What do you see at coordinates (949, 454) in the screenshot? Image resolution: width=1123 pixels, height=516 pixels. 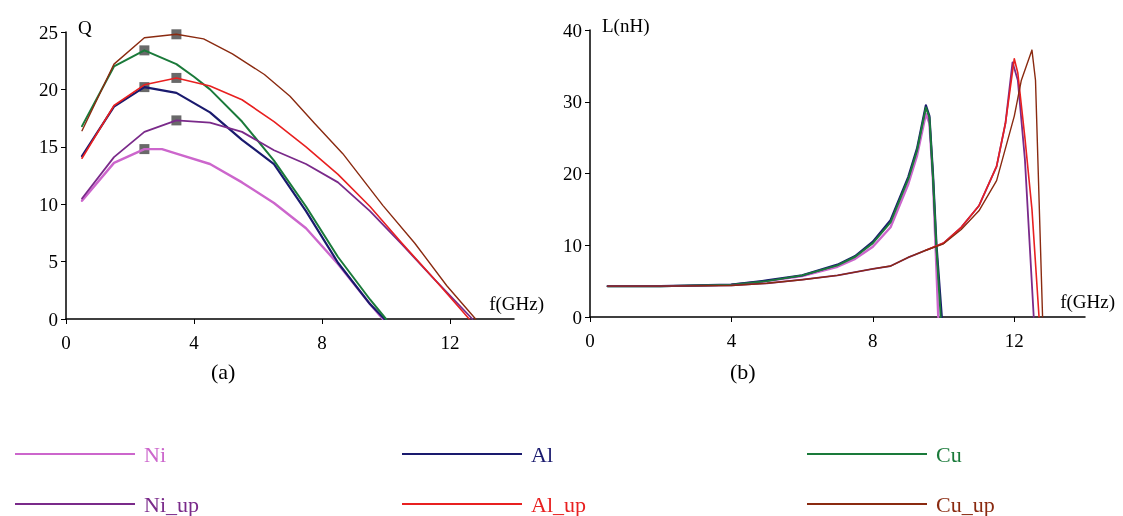 I see `text: Cu` at bounding box center [949, 454].